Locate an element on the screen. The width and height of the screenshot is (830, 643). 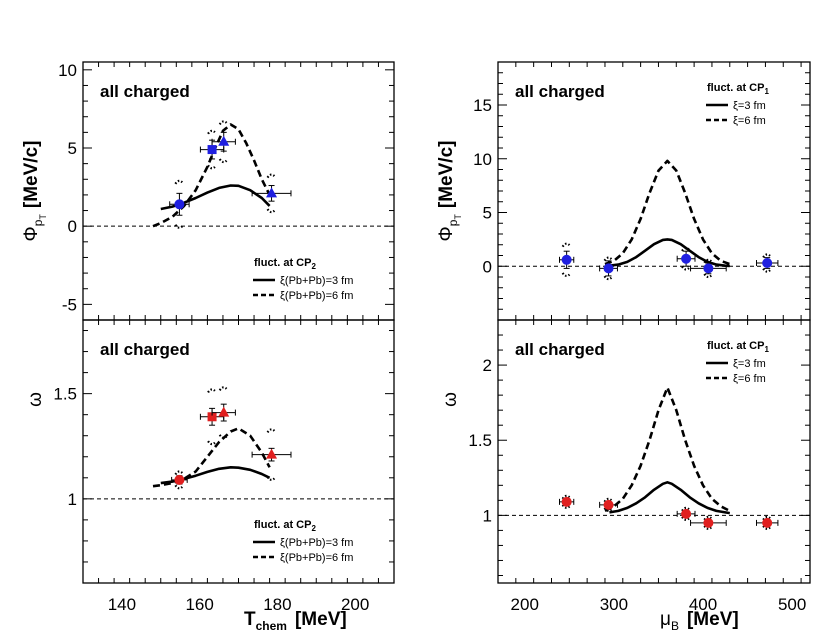
x-axis-title: Tchem [MeV] is located at coordinates (295, 621).